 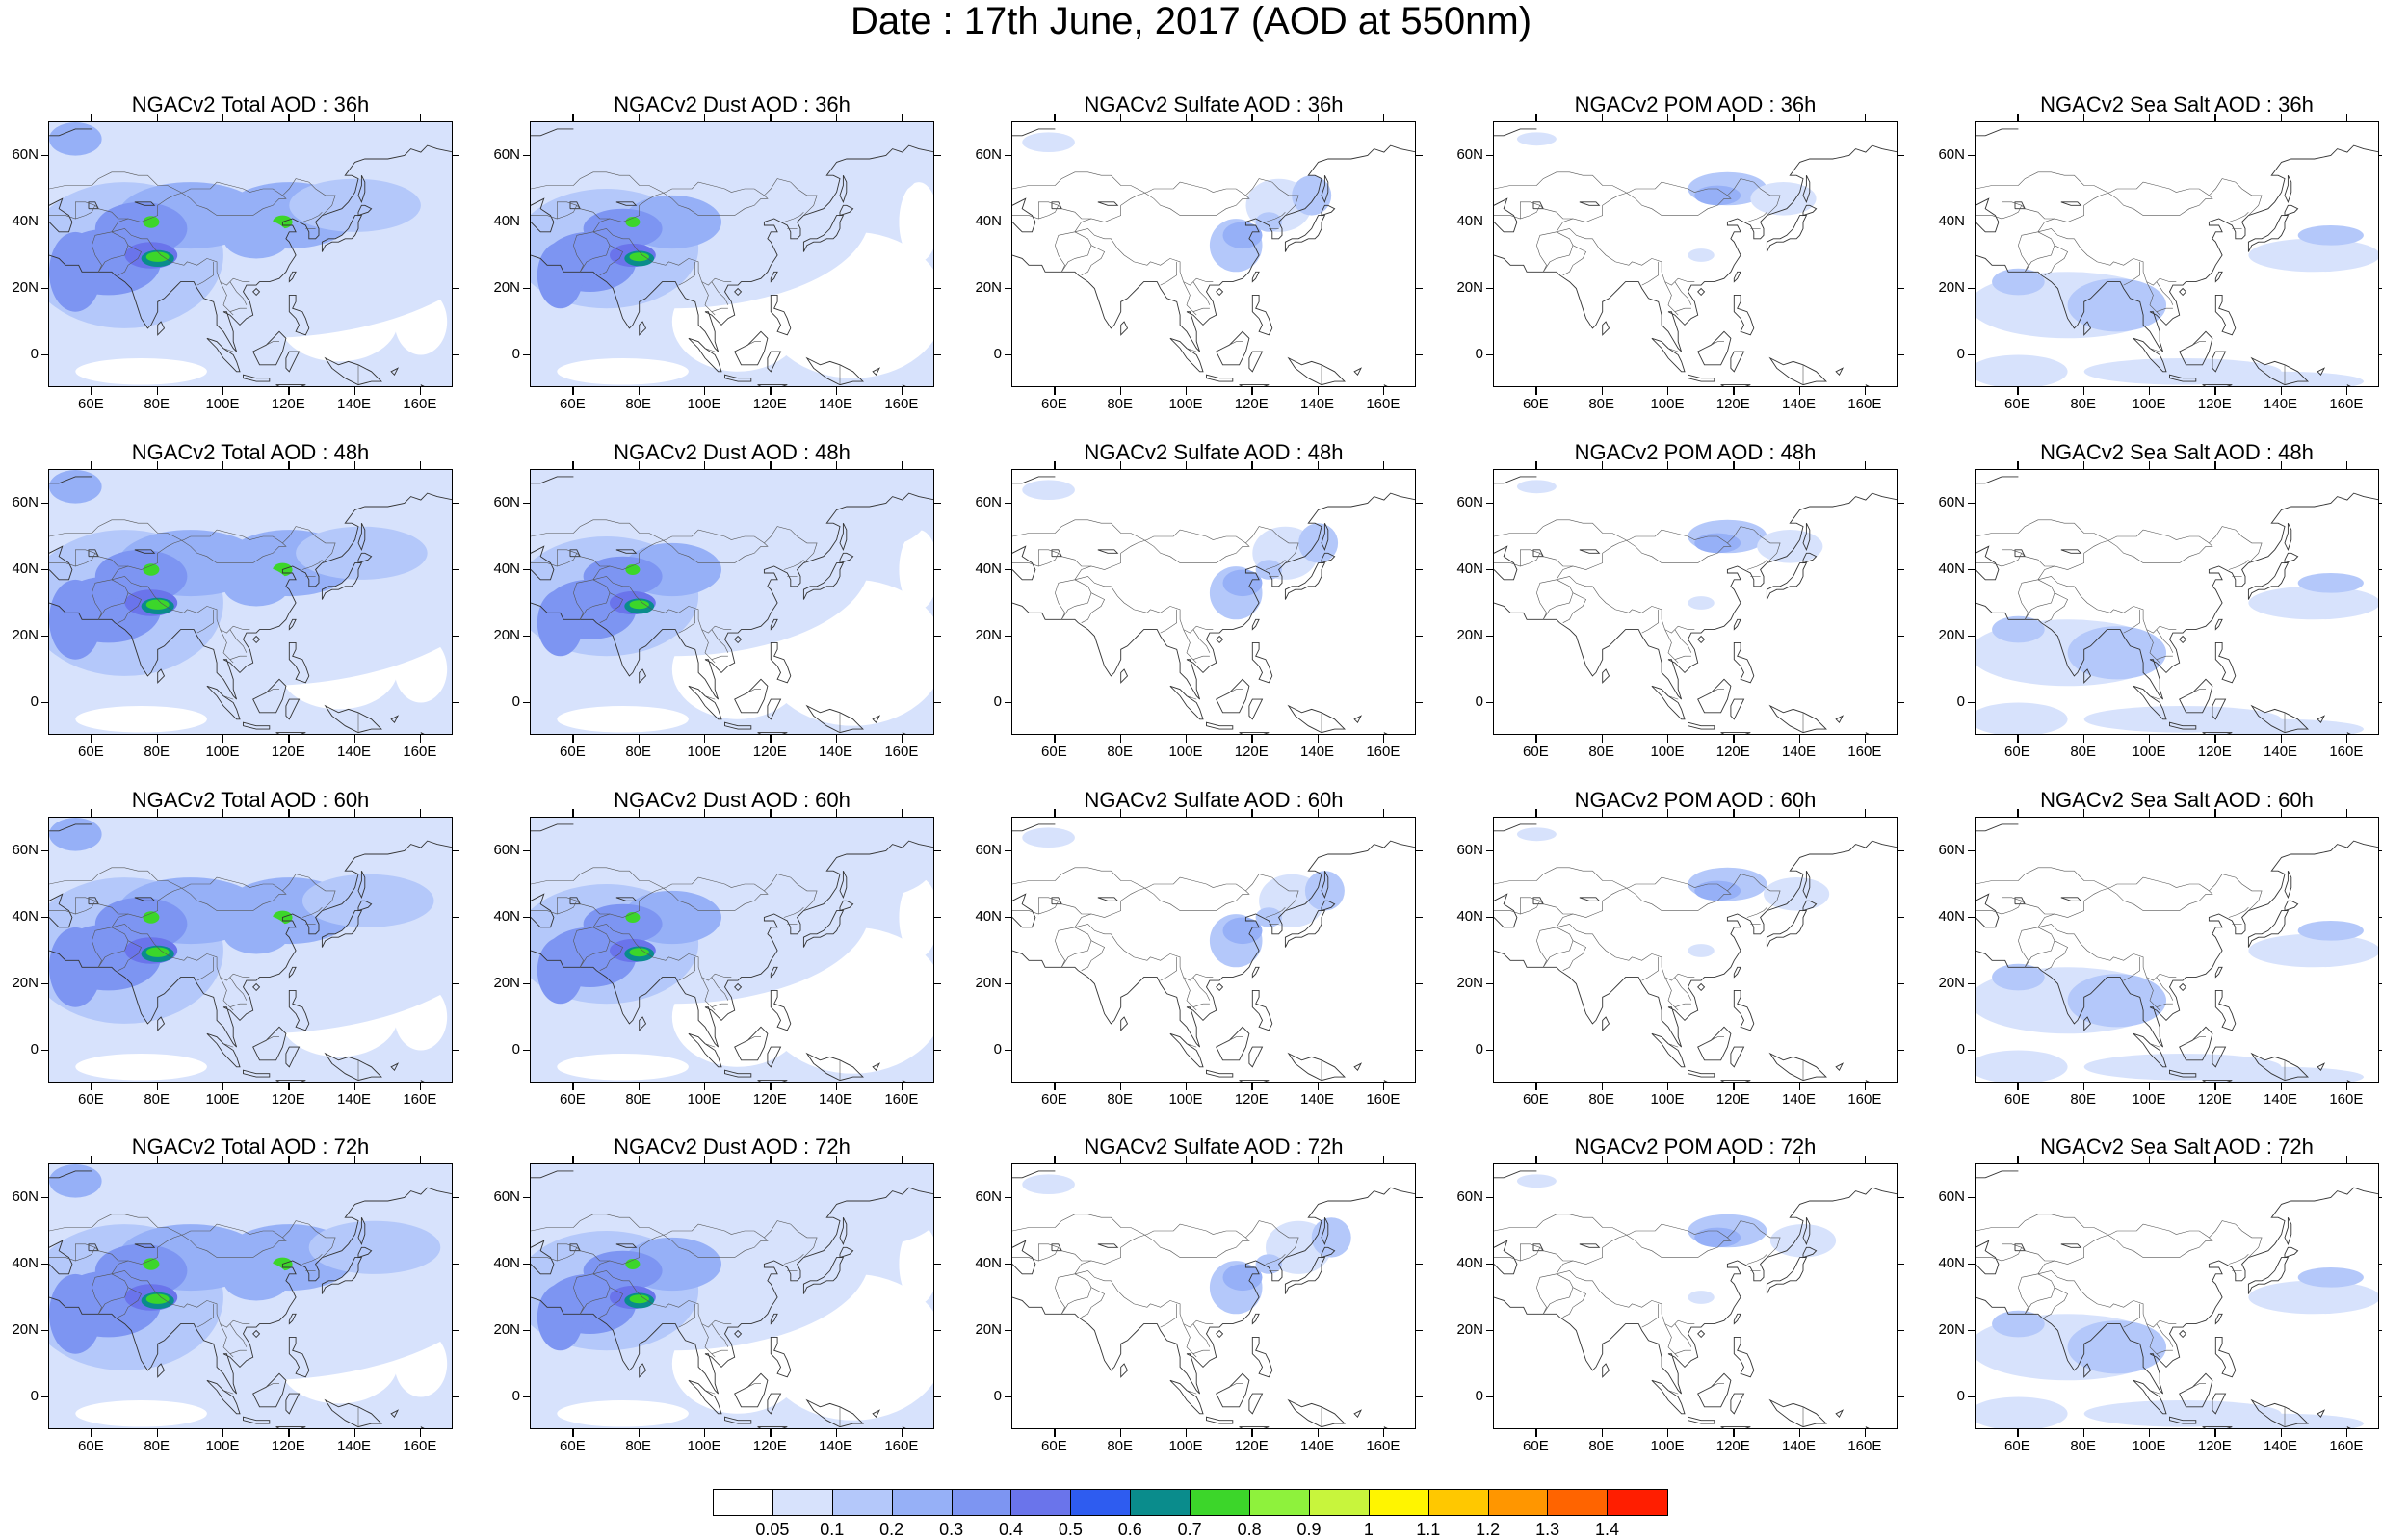 What do you see at coordinates (1054, 404) in the screenshot?
I see `longitude-label: 60E` at bounding box center [1054, 404].